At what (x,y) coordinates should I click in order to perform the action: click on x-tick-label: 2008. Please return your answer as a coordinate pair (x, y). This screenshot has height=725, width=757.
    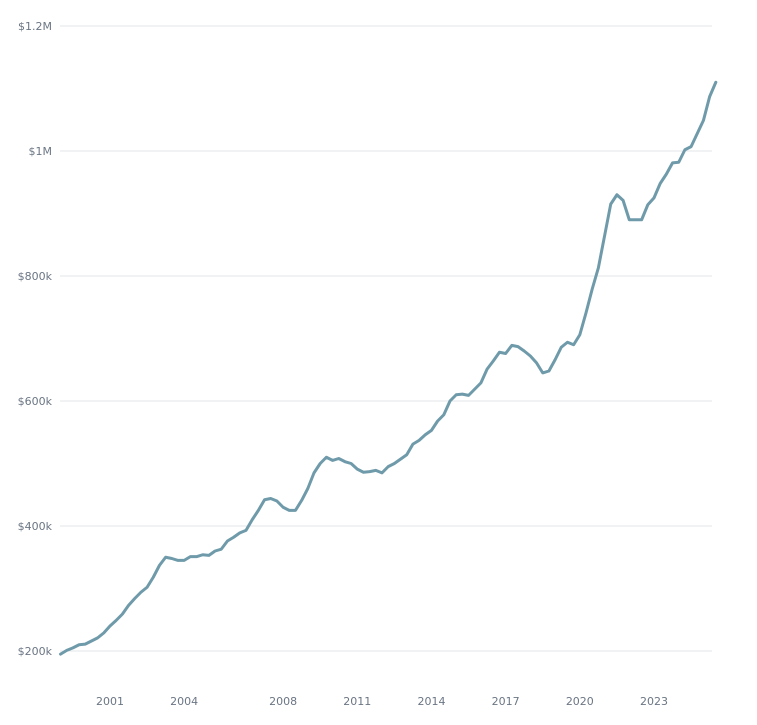
    Looking at the image, I should click on (283, 701).